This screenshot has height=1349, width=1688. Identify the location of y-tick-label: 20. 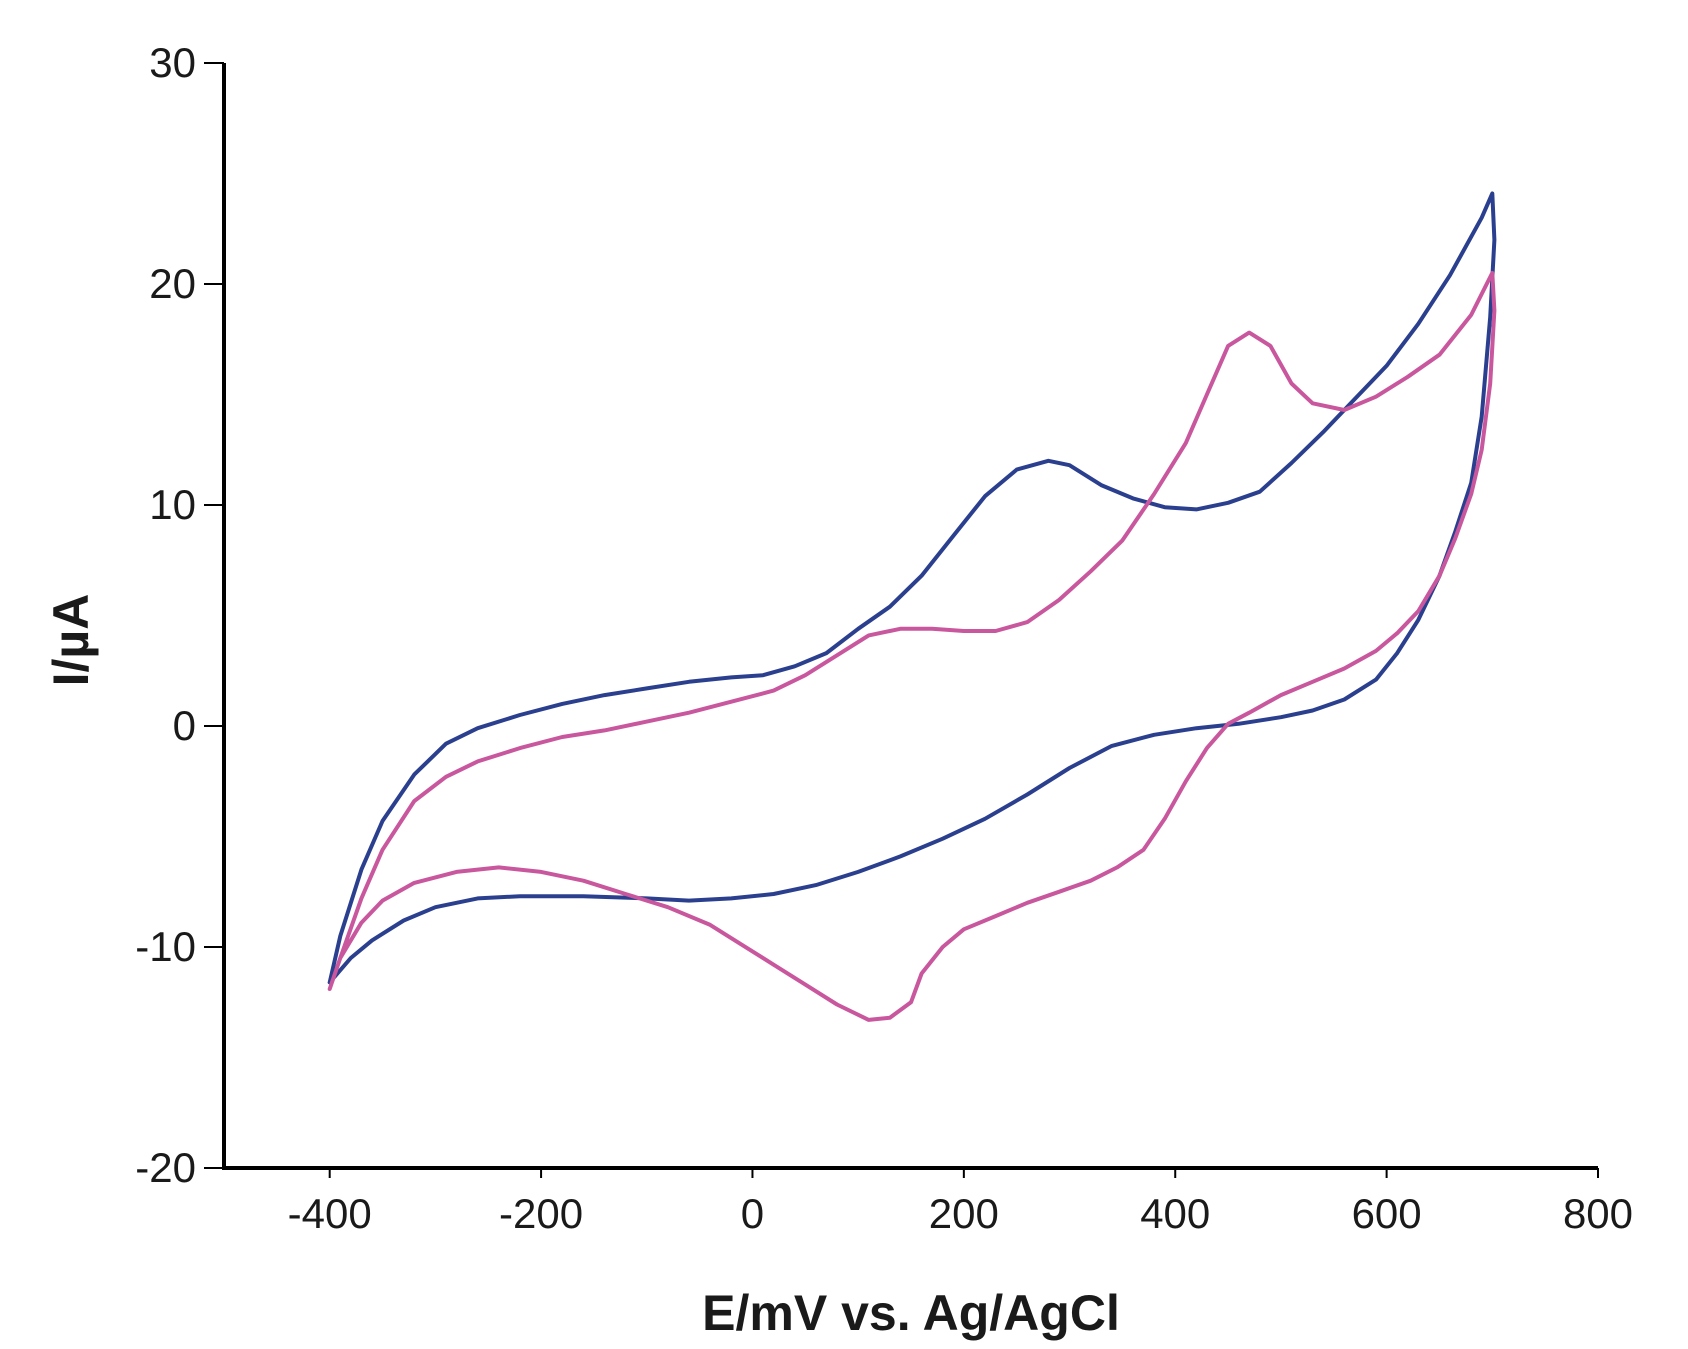
(172, 283).